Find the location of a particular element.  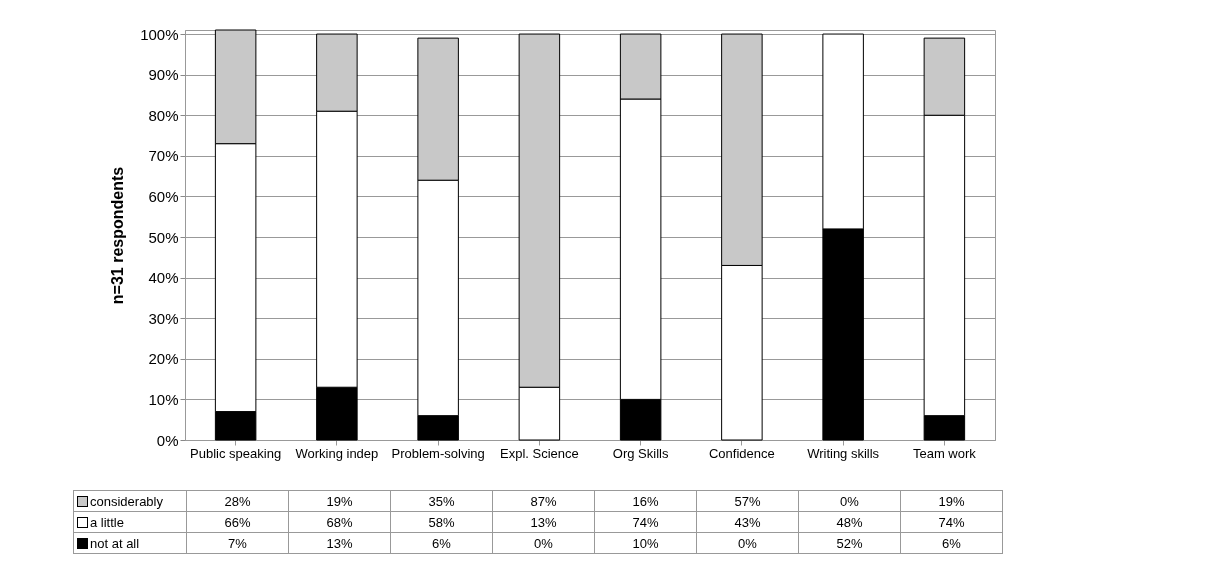

data-label: 16% is located at coordinates (645, 501).